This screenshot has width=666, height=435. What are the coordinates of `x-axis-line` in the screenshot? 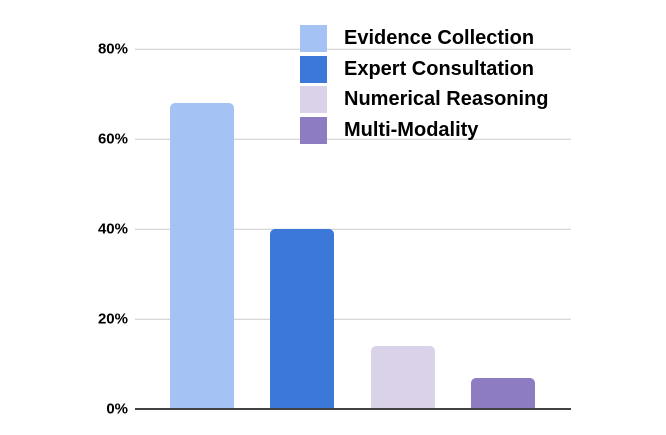 It's located at (353, 409).